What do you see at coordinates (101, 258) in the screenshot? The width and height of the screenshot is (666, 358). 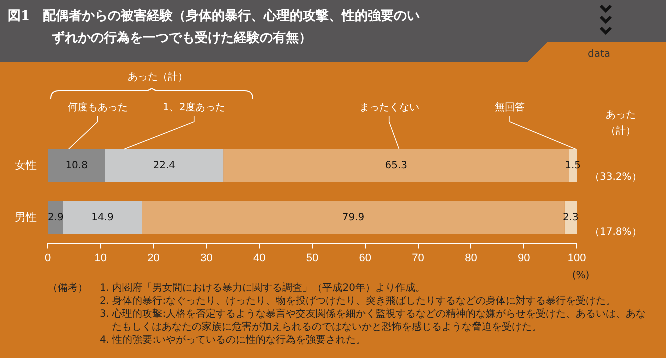 I see `x-tick-label: 10` at bounding box center [101, 258].